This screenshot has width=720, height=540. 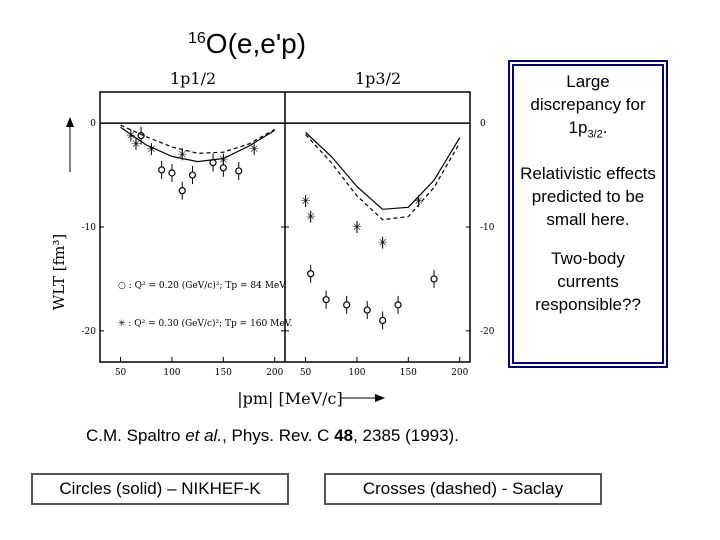 What do you see at coordinates (70, 122) in the screenshot?
I see `y-arrow-head` at bounding box center [70, 122].